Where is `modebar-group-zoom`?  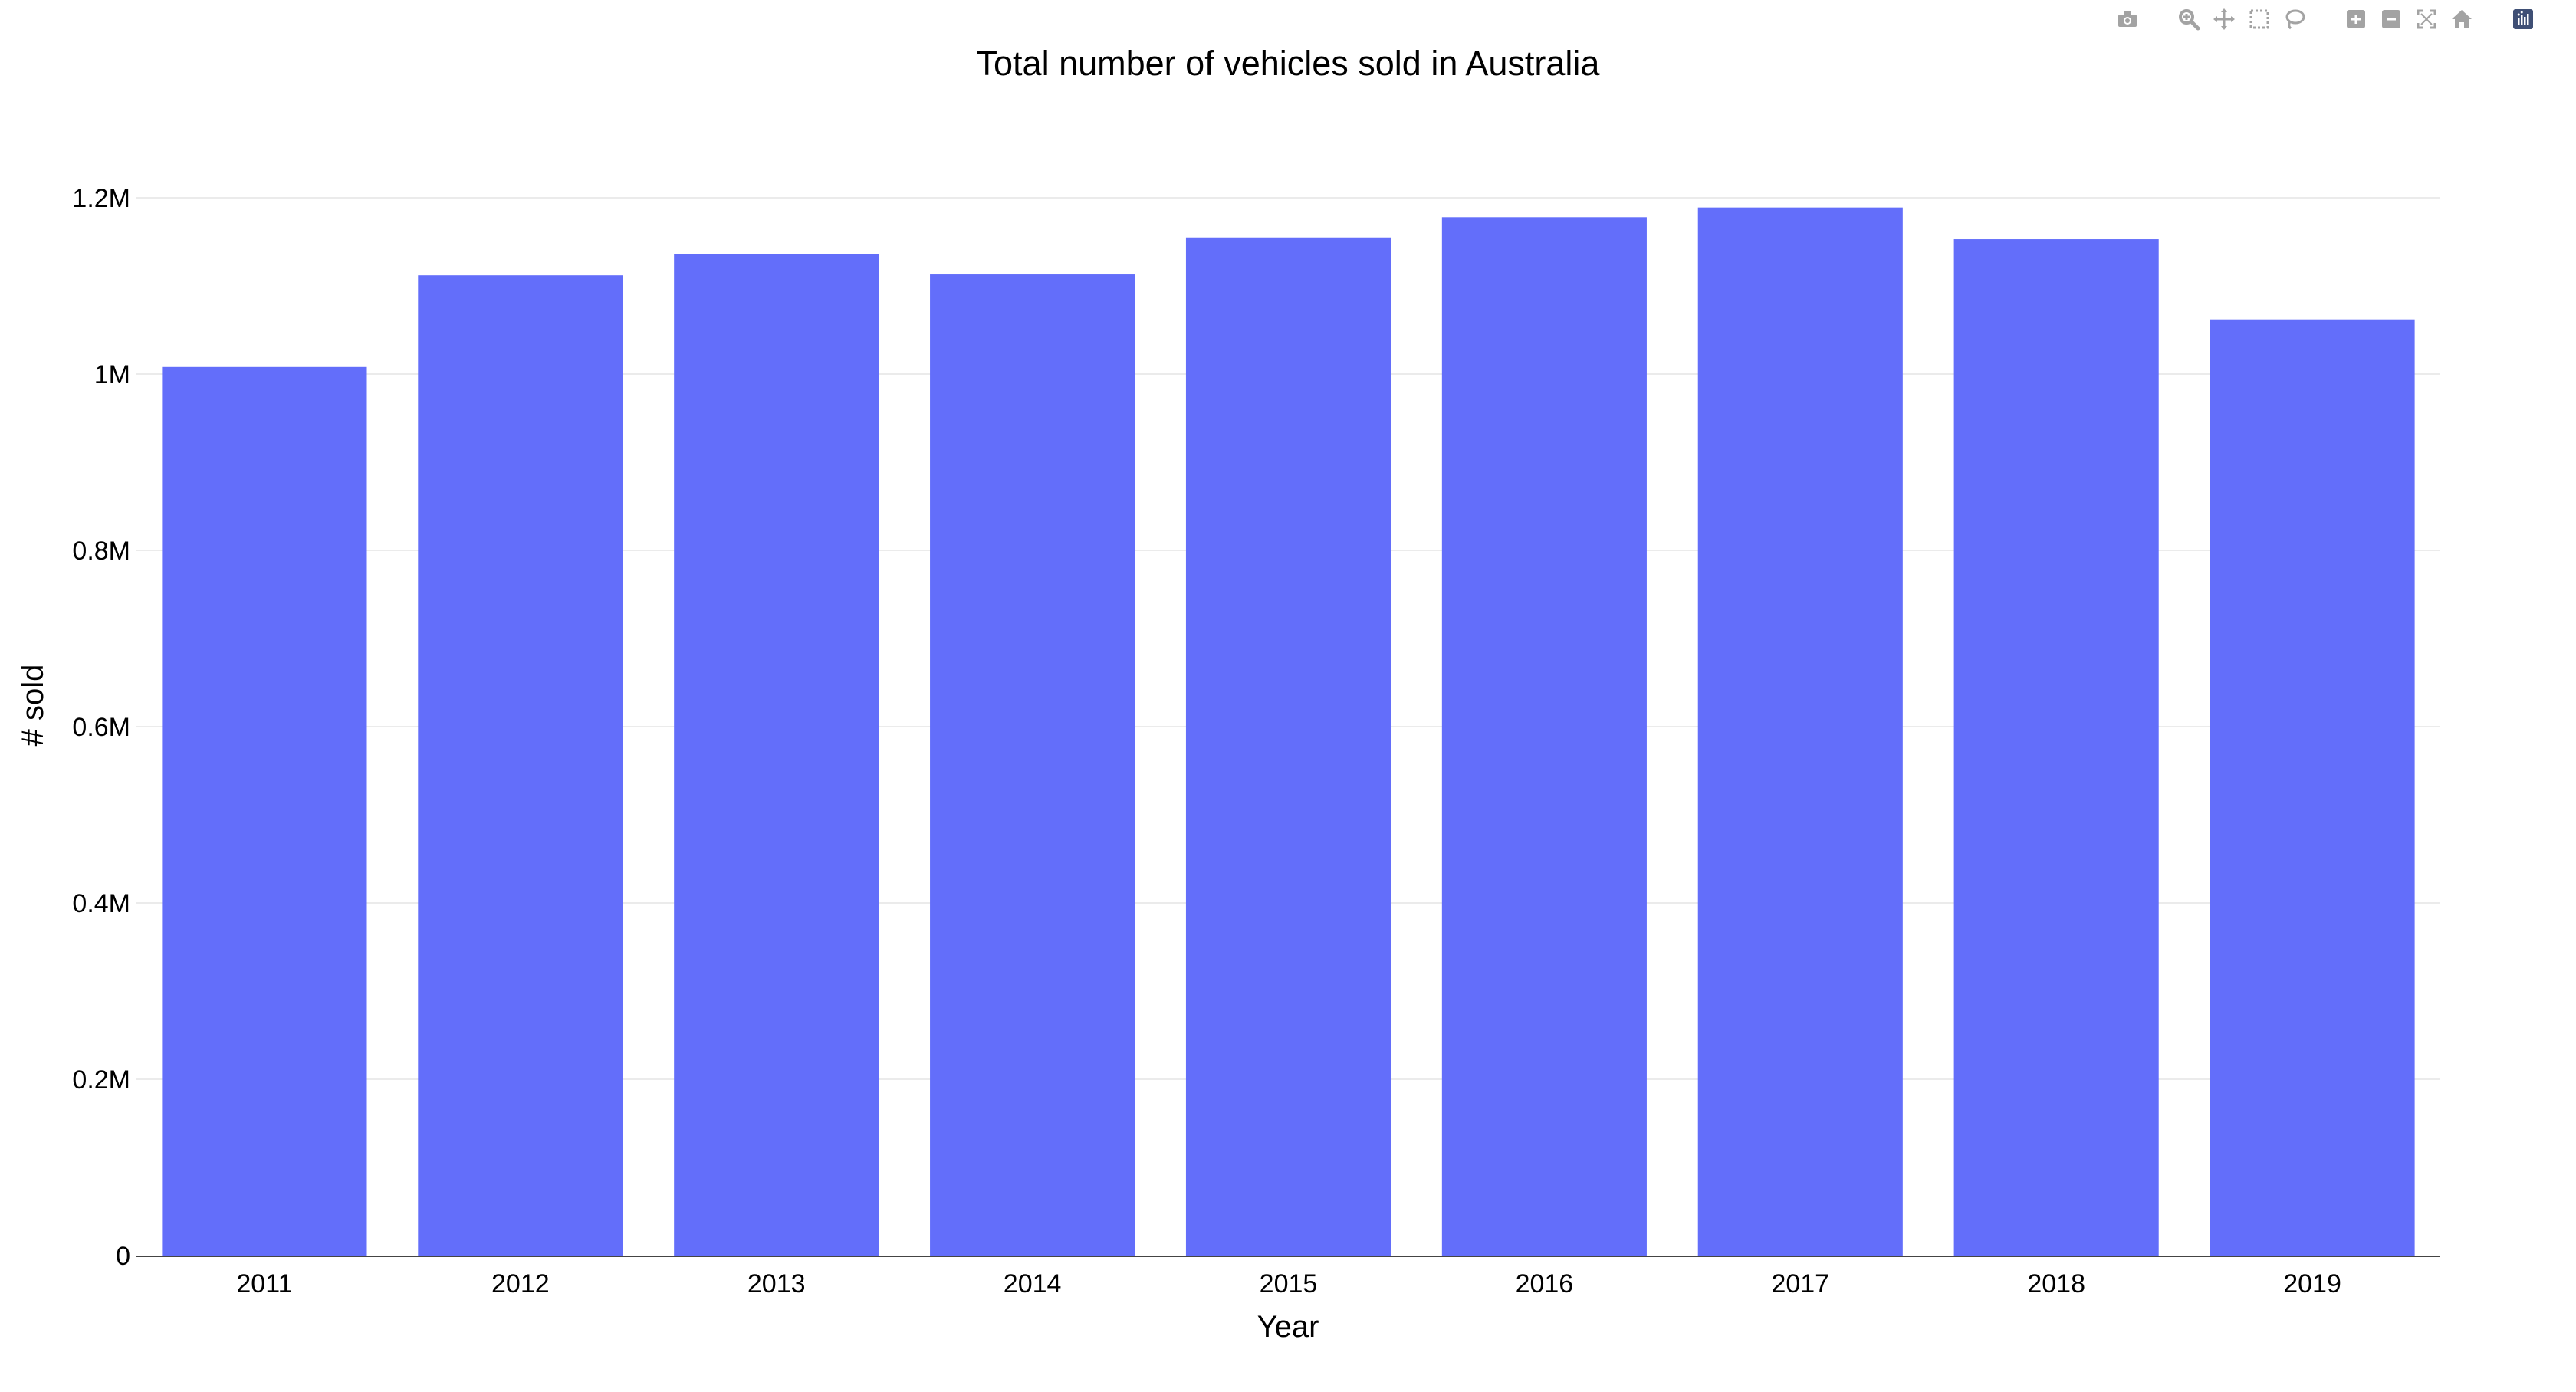
modebar-group-zoom is located at coordinates (2409, 19).